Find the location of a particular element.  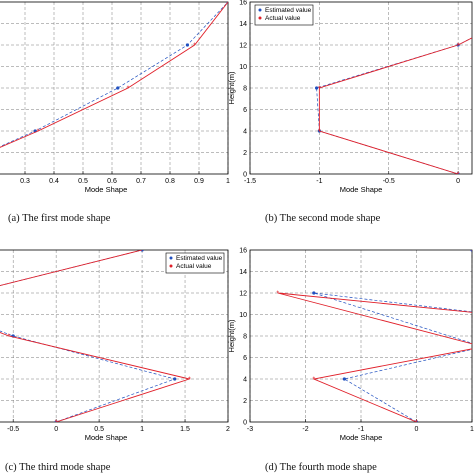

x-tick-label: 0.8 is located at coordinates (170, 181).